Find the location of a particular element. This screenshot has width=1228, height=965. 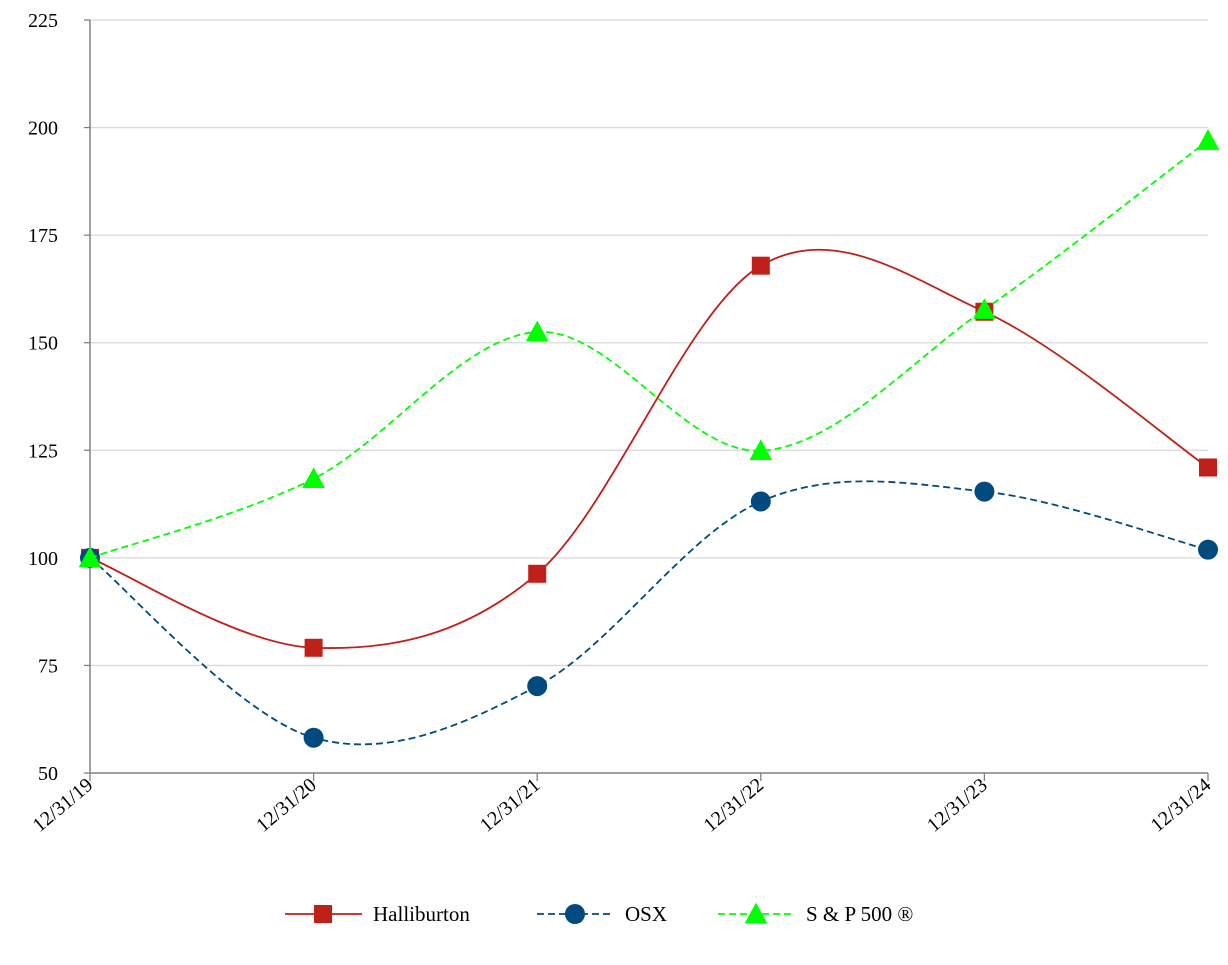

x-tick-label: 12/31/22 is located at coordinates (733, 805).